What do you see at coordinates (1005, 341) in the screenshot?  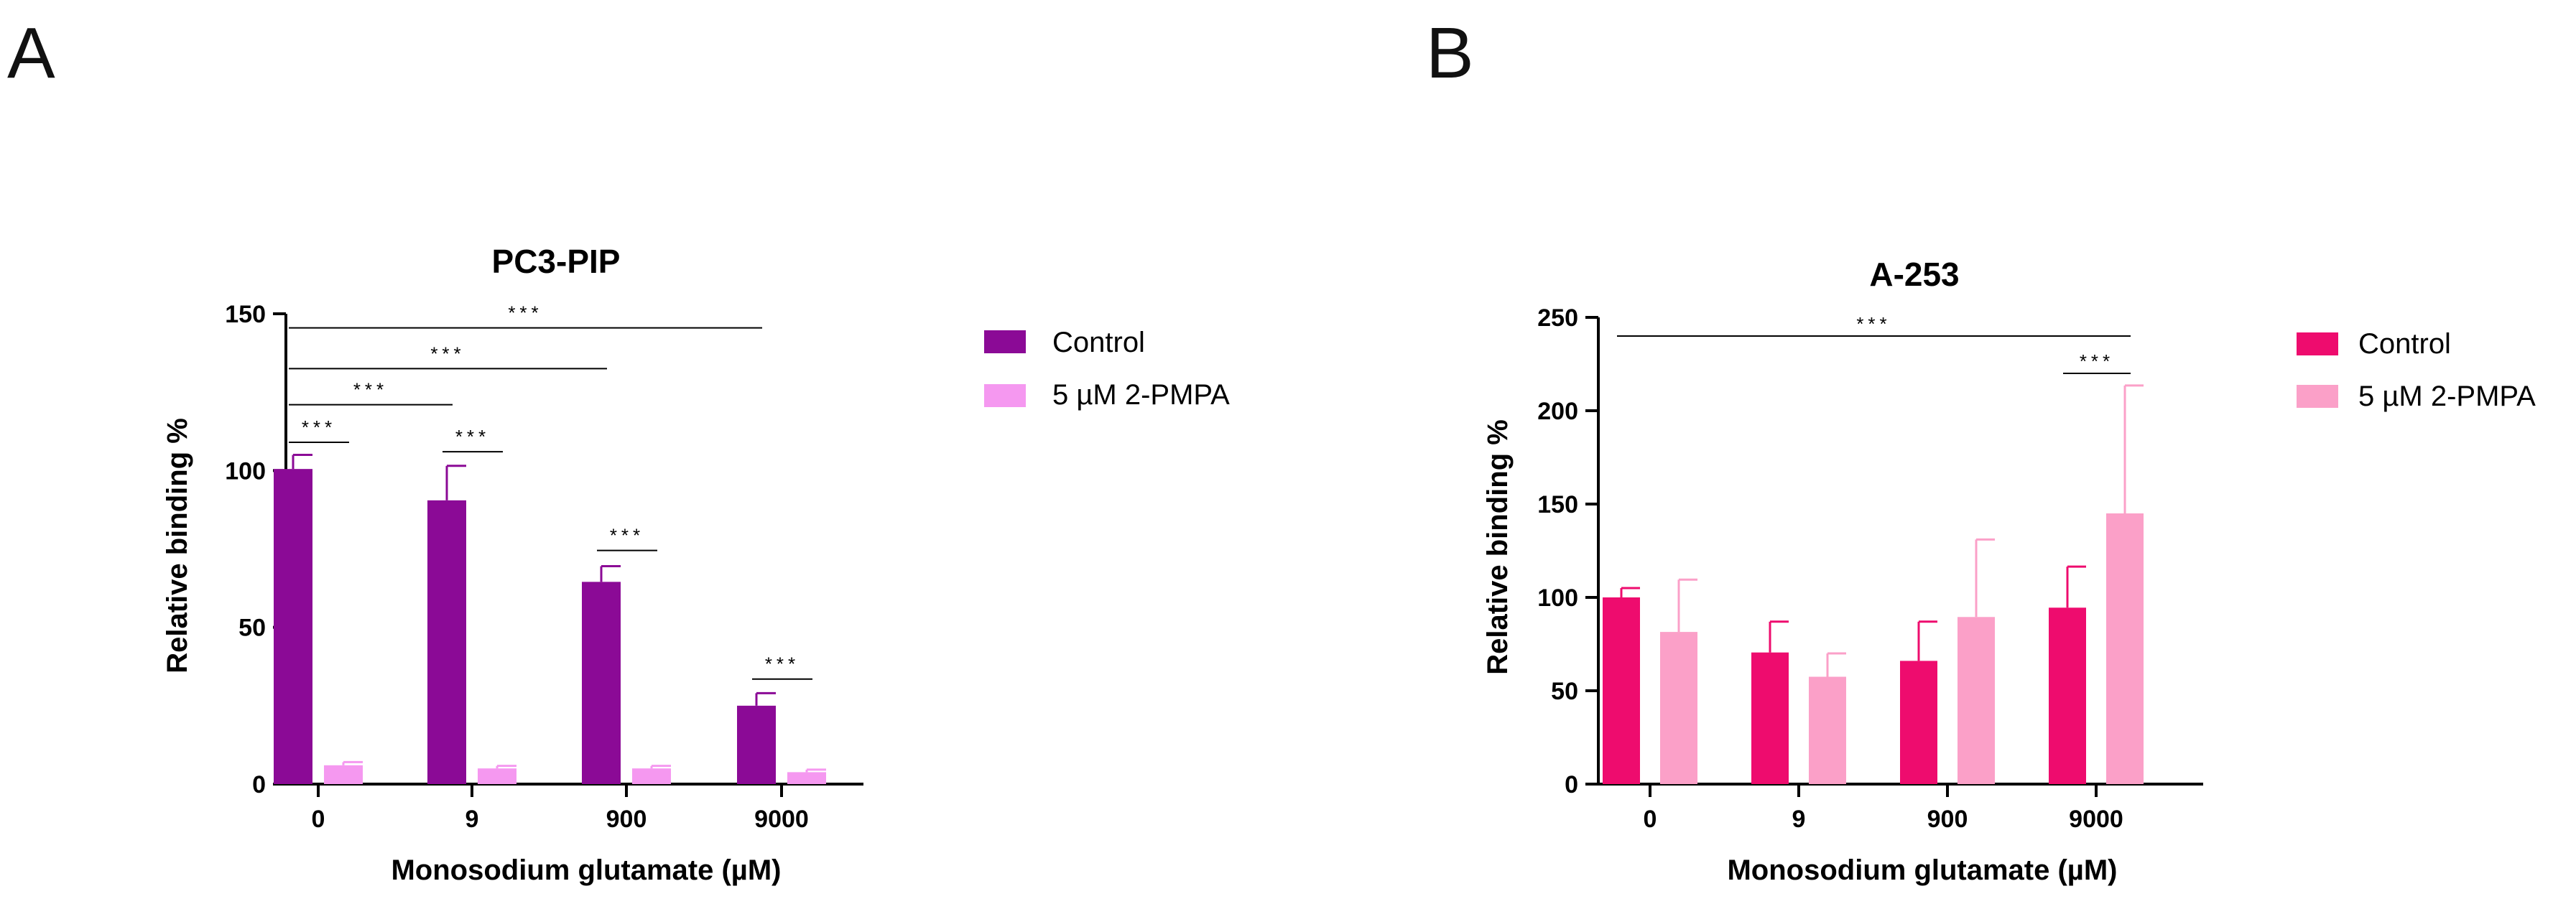 I see `legend-swatch-control-a` at bounding box center [1005, 341].